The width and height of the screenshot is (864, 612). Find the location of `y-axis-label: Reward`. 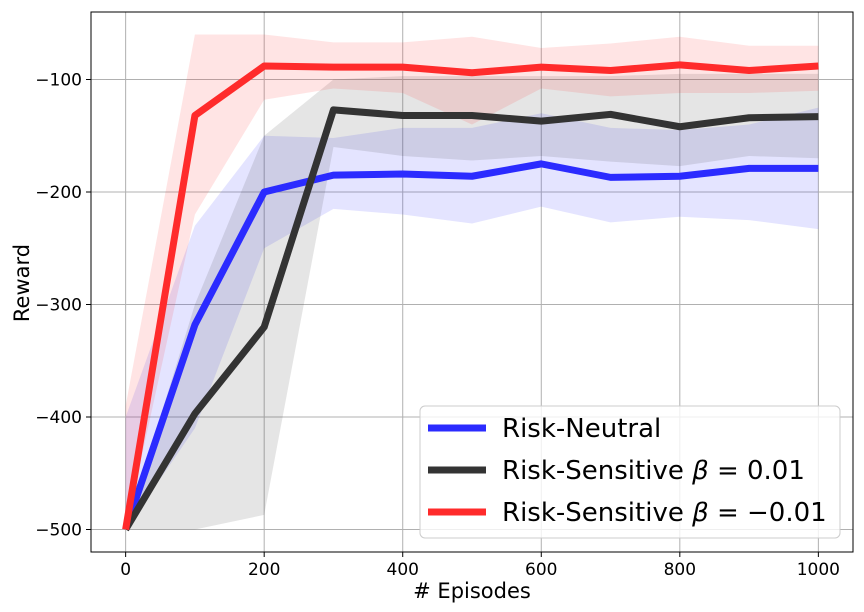

y-axis-label: Reward is located at coordinates (22, 283).